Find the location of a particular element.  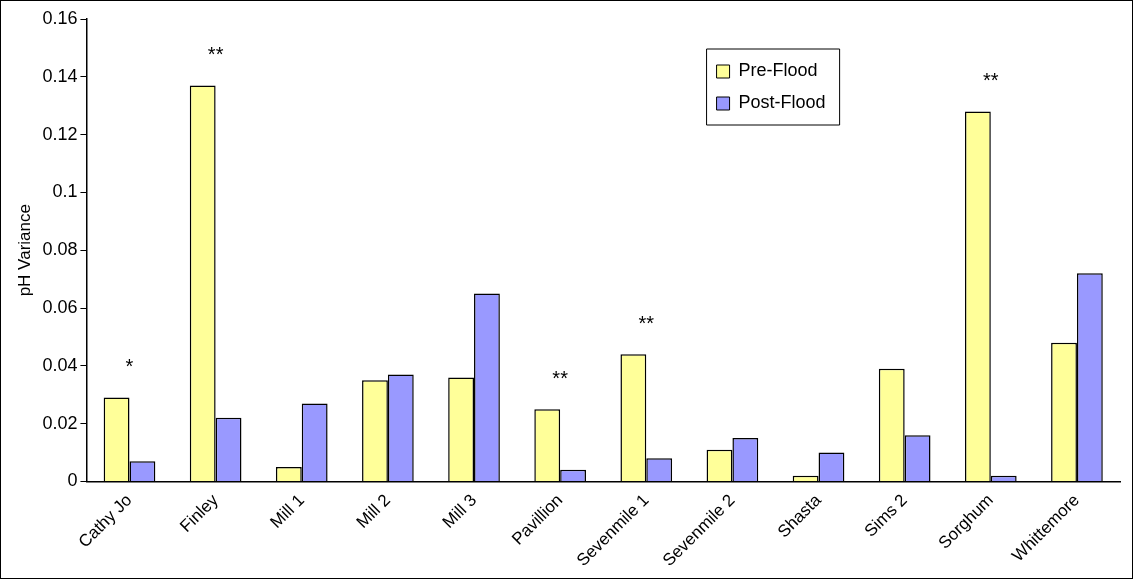

x-tick-label: Mill 3 is located at coordinates (459, 511).